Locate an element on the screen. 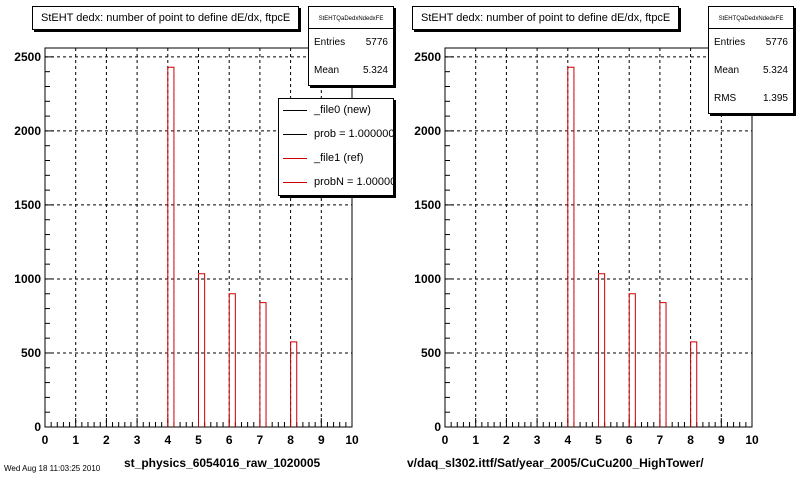 The height and width of the screenshot is (480, 800). timestamp-footer: Wed Aug 18 11:03:25 2010 is located at coordinates (52, 468).